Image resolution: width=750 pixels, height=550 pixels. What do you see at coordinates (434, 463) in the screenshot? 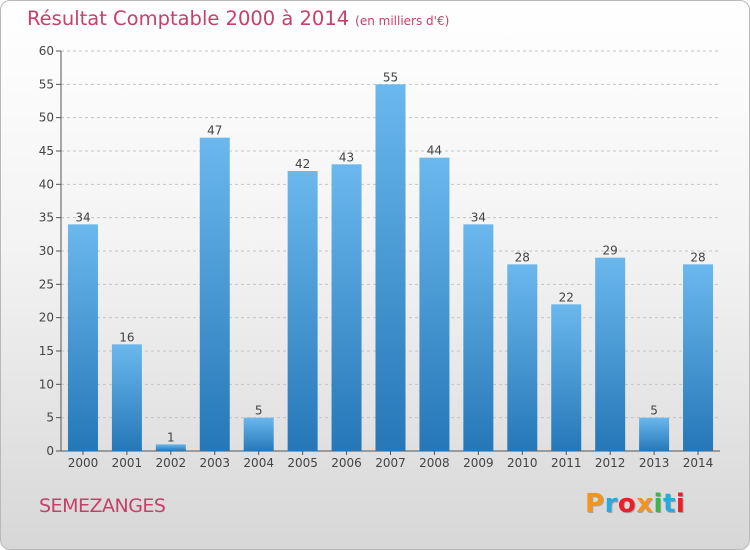
I see `x-tick-label: 2008` at bounding box center [434, 463].